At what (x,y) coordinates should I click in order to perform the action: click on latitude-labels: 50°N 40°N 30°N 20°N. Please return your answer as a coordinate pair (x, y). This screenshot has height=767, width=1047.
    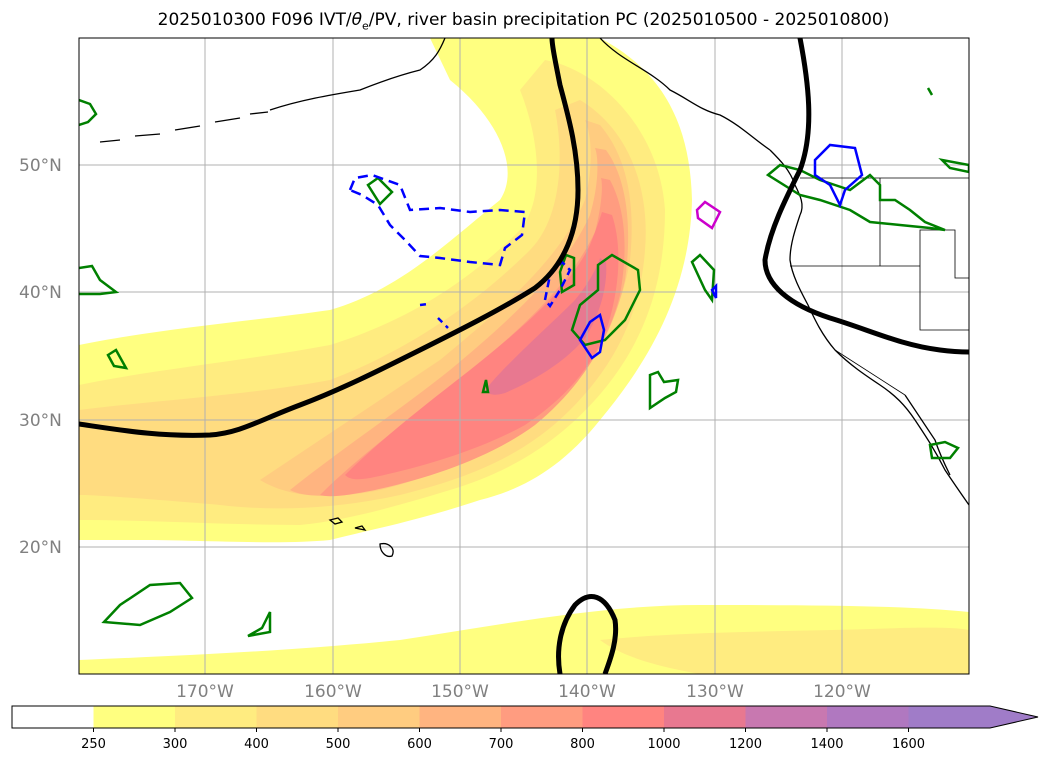
    Looking at the image, I should click on (40, 357).